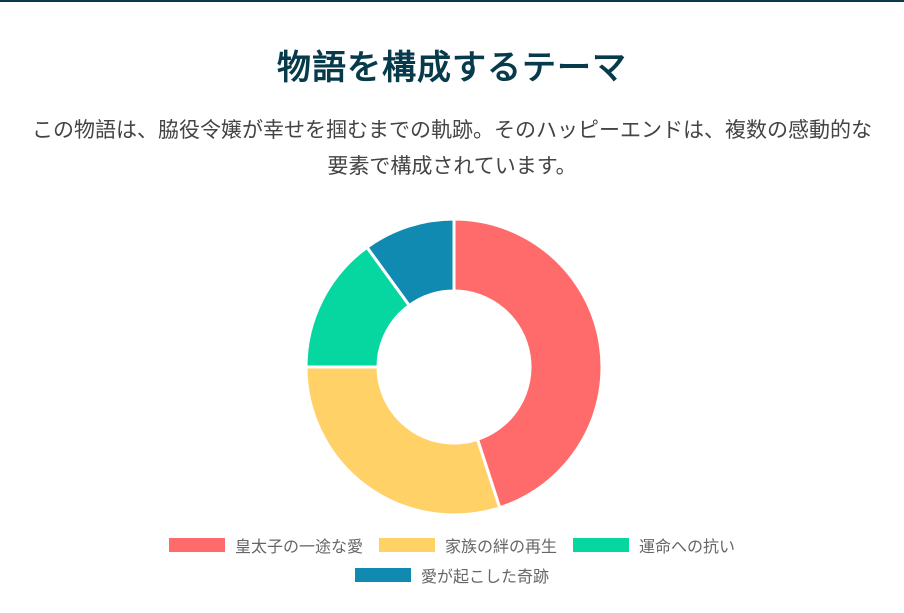  What do you see at coordinates (484, 576) in the screenshot?
I see `legend-label: 愛が起こした奇跡` at bounding box center [484, 576].